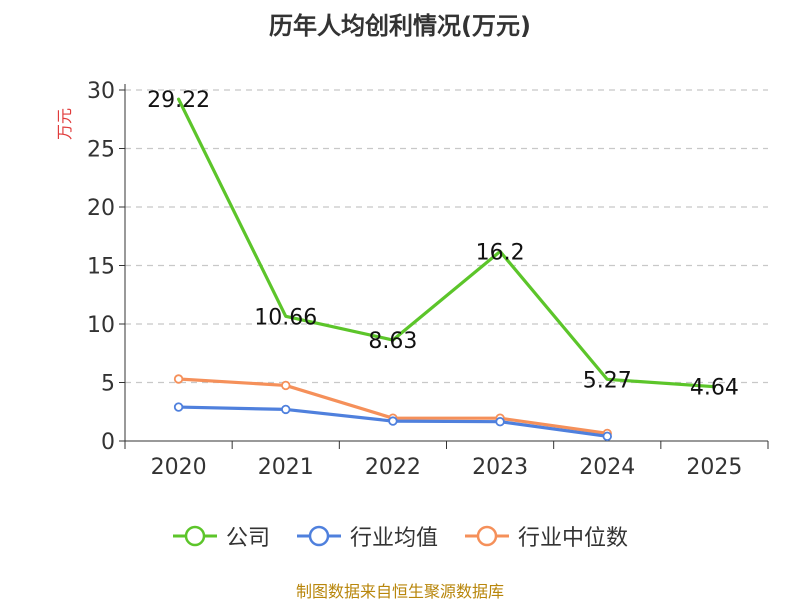 This screenshot has width=800, height=602. I want to click on source-note: 制图数据来自恒生聚源数据库, so click(399, 591).